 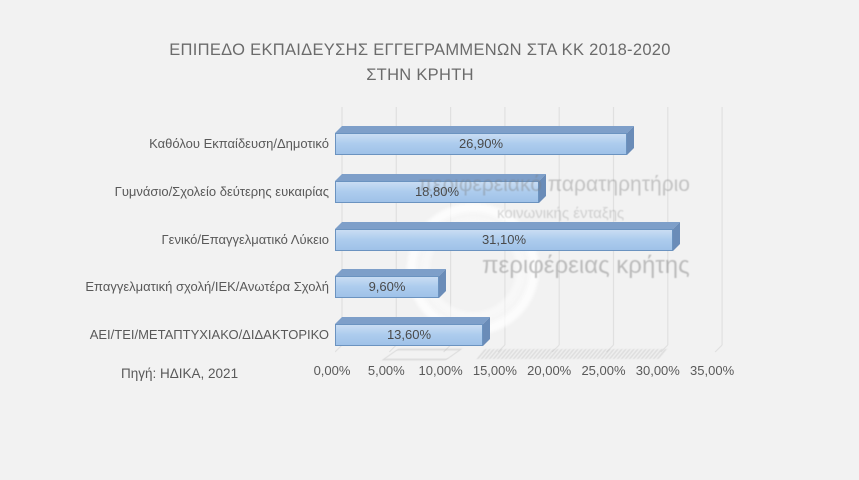 I want to click on chart-title-line2: ΣΤΗΝ ΚΡΗΤΗ, so click(x=420, y=75).